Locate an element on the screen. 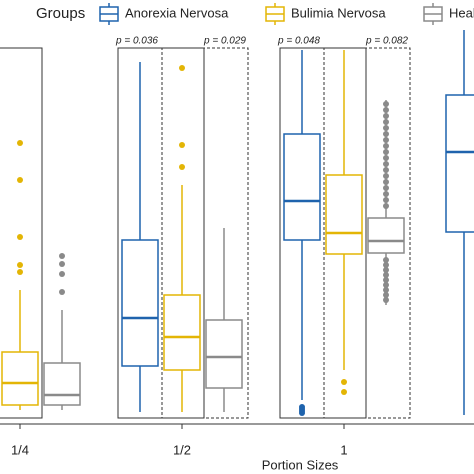 Image resolution: width=474 pixels, height=474 pixels. p-value: p = 0.036 is located at coordinates (136, 41).